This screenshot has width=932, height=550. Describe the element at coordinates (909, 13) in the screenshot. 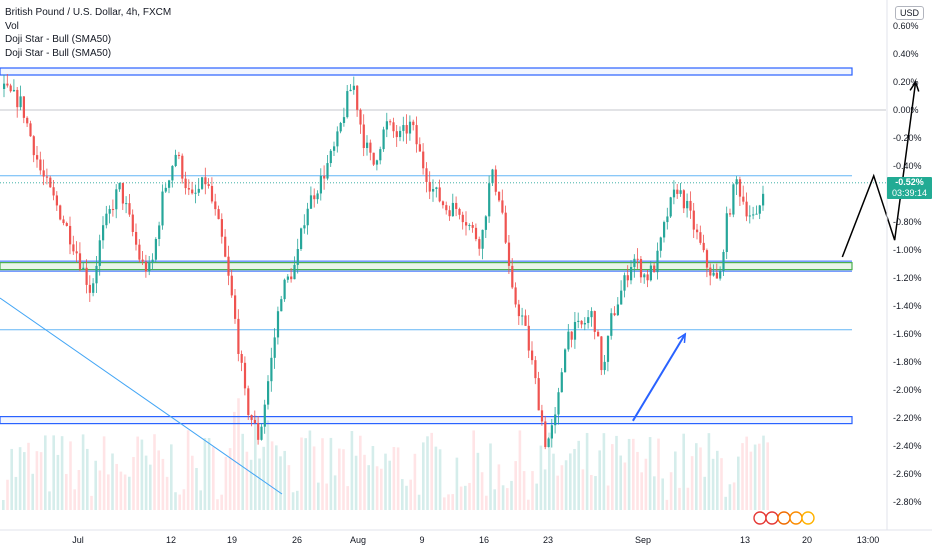

I see `currency-button: USD` at that location.